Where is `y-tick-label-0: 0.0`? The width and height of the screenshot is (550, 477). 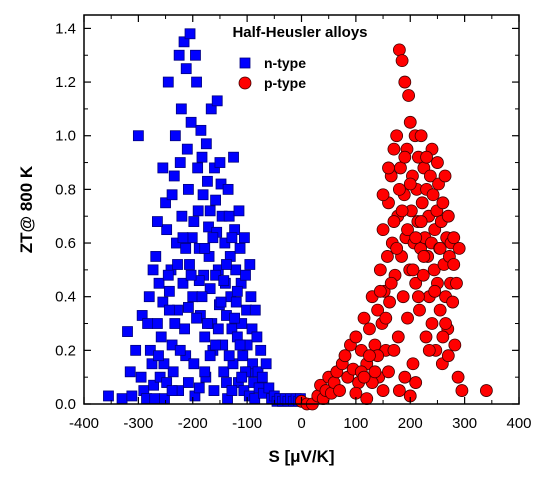
y-tick-label-0: 0.0 is located at coordinates (65, 404).